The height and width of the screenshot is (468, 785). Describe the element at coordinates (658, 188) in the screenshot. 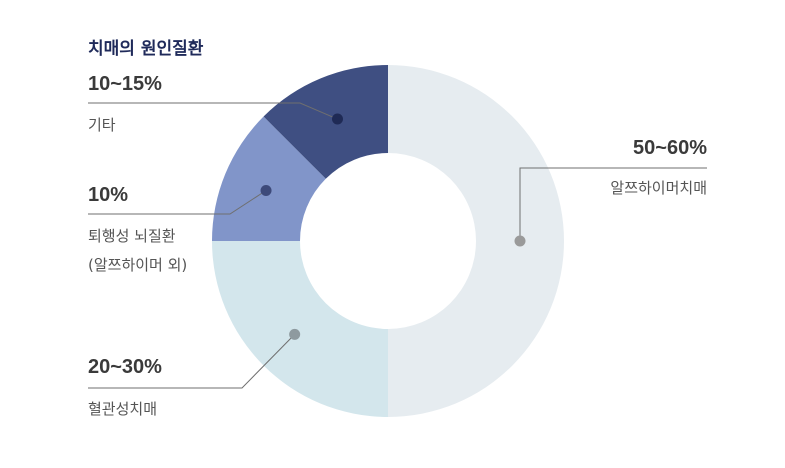

I see `slice-0-label: 알쯔하이머치매` at that location.